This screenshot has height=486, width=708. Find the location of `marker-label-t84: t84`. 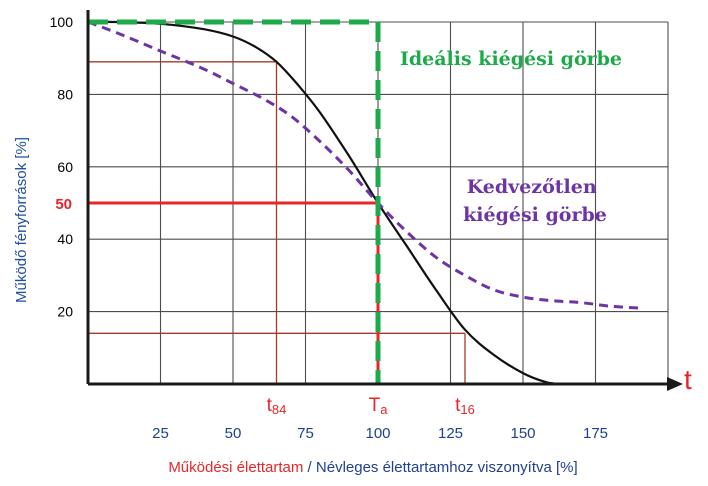

marker-label-t84: t84 is located at coordinates (277, 406).